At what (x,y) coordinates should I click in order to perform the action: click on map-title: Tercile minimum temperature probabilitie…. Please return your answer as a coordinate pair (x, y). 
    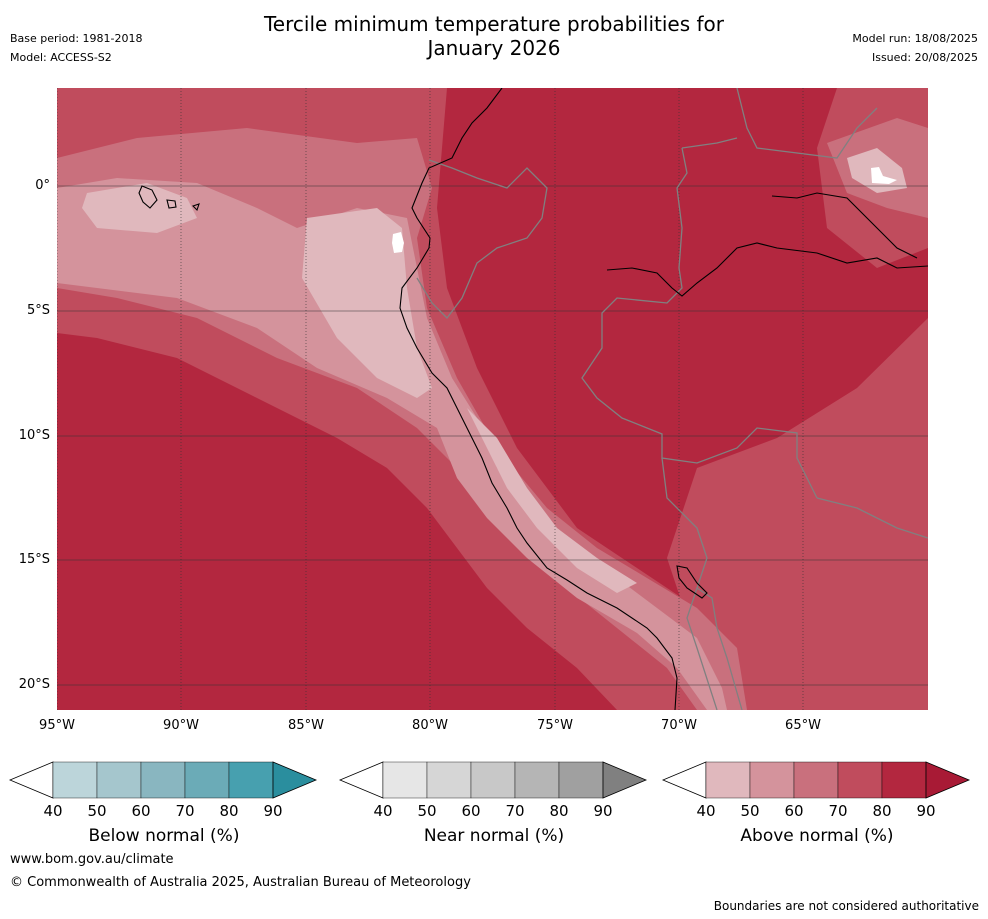
    Looking at the image, I should click on (494, 36).